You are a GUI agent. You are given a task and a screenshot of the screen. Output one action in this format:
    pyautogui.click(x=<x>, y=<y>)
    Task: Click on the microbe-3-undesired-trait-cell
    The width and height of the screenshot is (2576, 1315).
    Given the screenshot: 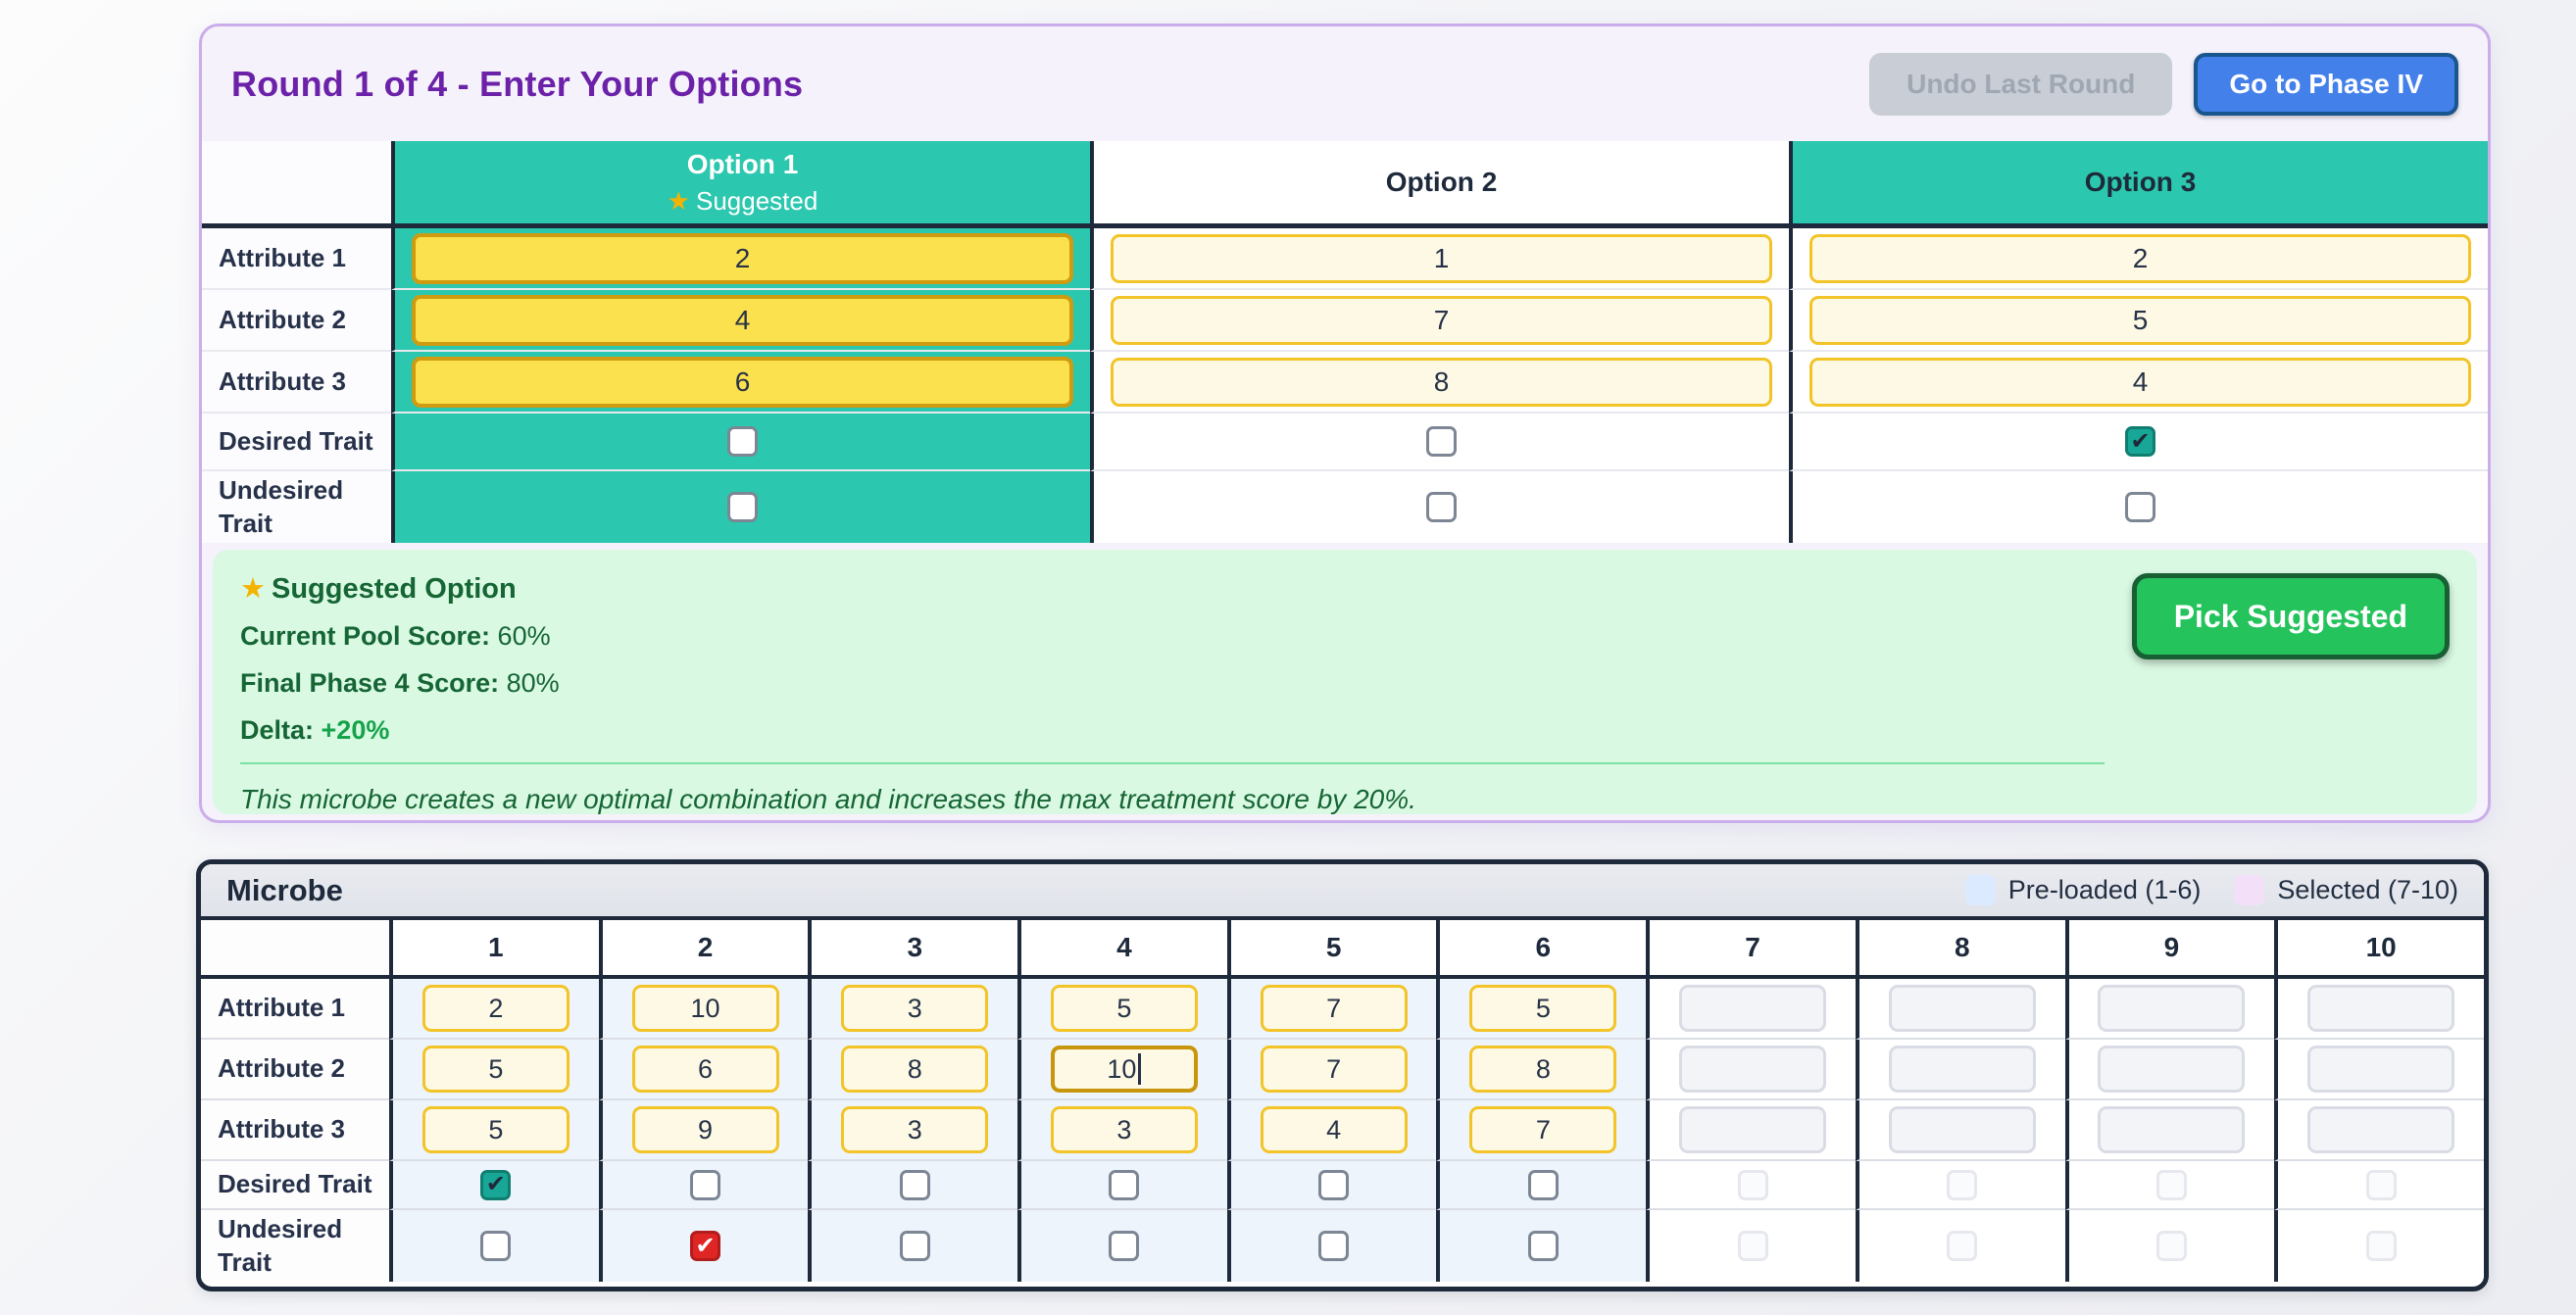 What is the action you would take?
    pyautogui.click(x=913, y=1246)
    